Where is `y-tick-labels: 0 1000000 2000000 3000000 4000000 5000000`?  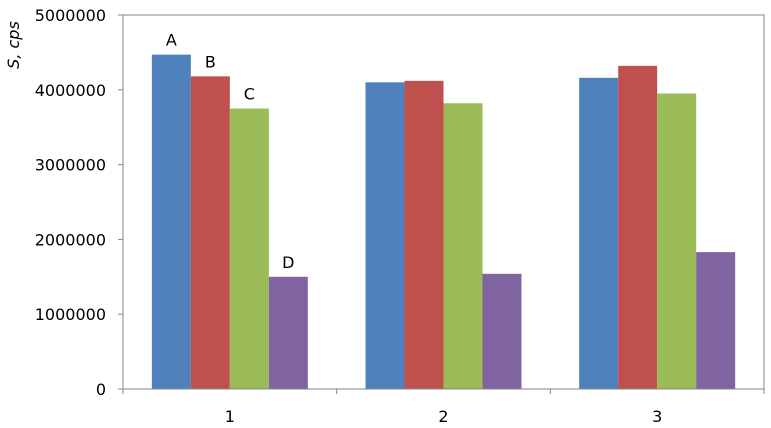
y-tick-labels: 0 1000000 2000000 3000000 4000000 5000000 is located at coordinates (70, 202).